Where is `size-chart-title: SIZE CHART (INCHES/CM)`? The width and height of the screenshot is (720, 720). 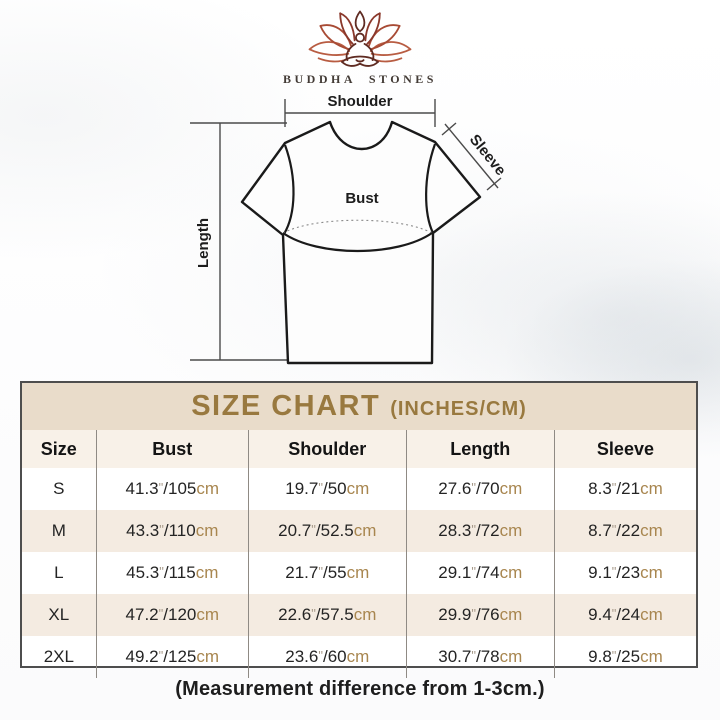
size-chart-title: SIZE CHART (INCHES/CM) is located at coordinates (359, 406).